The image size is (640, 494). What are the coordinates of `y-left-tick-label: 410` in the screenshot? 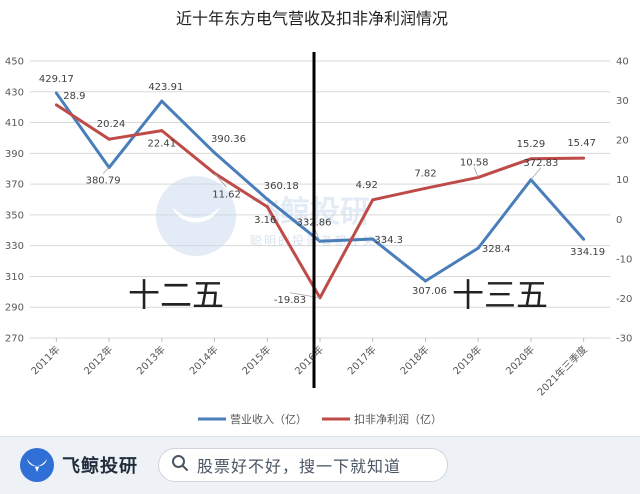 It's located at (14, 123).